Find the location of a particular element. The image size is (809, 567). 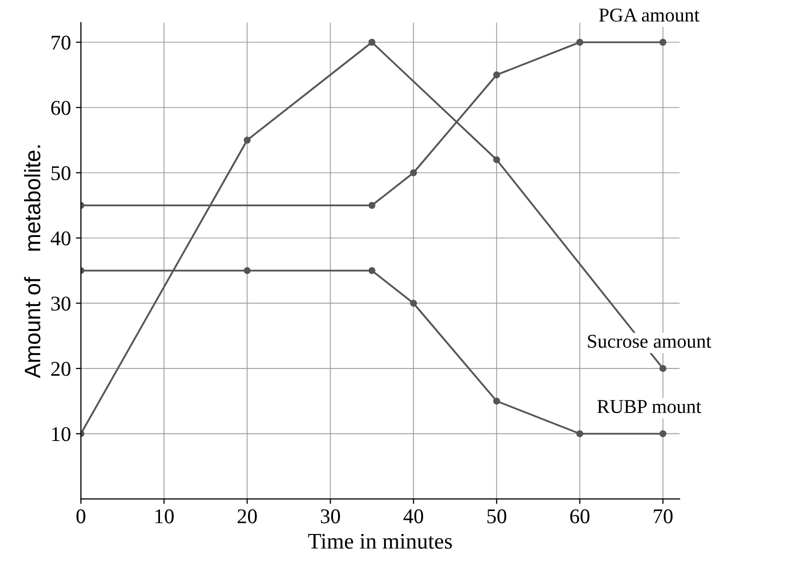

x-tick-label: 70 is located at coordinates (663, 516).